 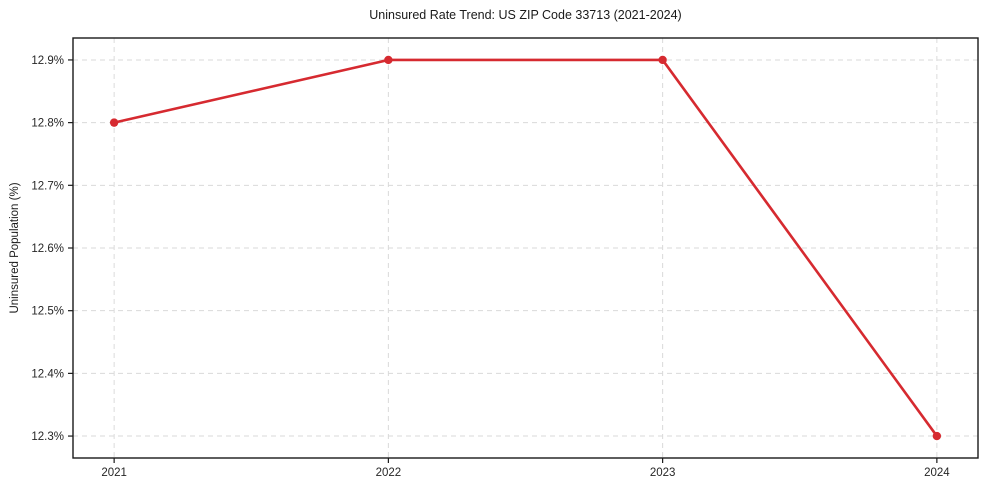 What do you see at coordinates (15, 248) in the screenshot?
I see `y-axis-label: Uninsured Population (%)` at bounding box center [15, 248].